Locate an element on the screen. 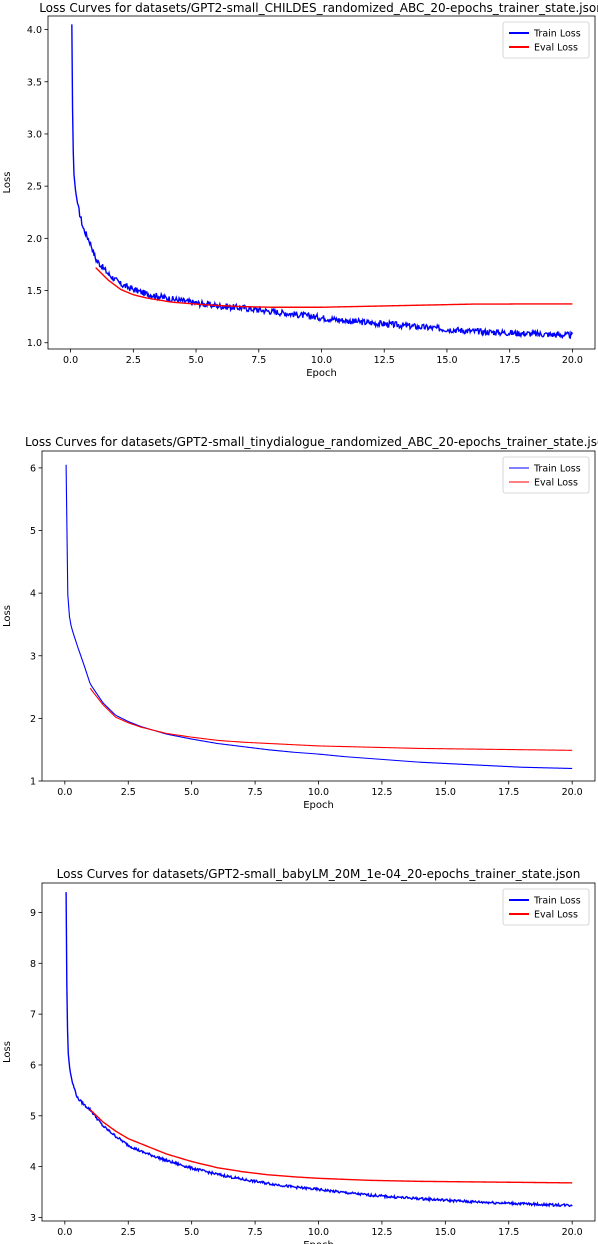 The height and width of the screenshot is (1244, 598). y-tick-label: 1.0 is located at coordinates (34, 343).